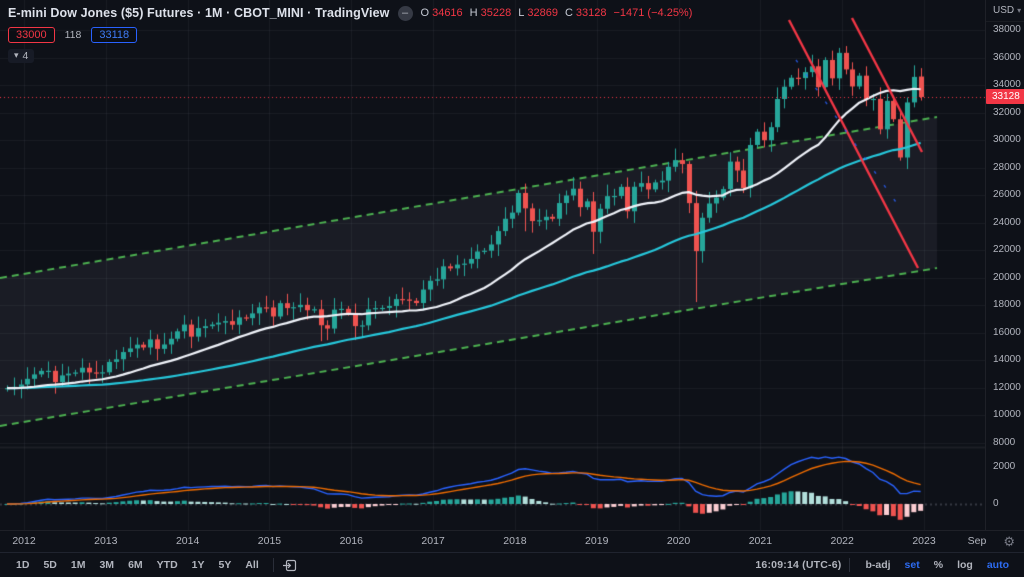  Describe the element at coordinates (1004, 466) in the screenshot. I see `indicator-tick-label: 2000` at that location.